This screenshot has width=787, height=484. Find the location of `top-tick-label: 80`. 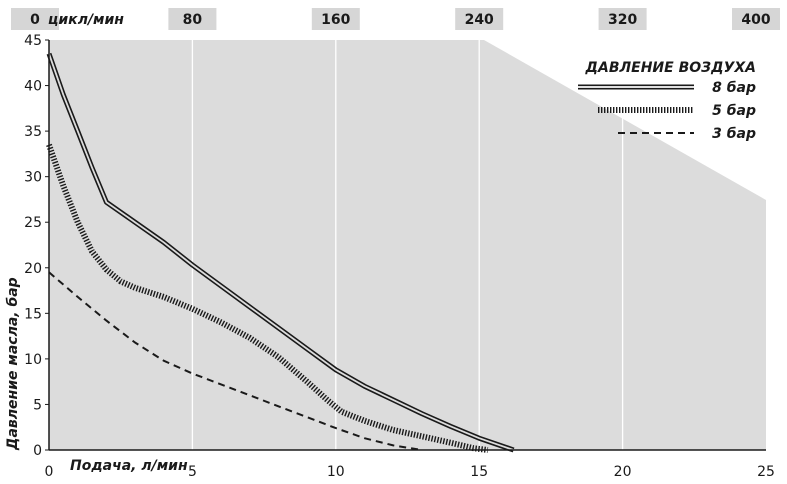

top-tick-label: 80 is located at coordinates (193, 20).